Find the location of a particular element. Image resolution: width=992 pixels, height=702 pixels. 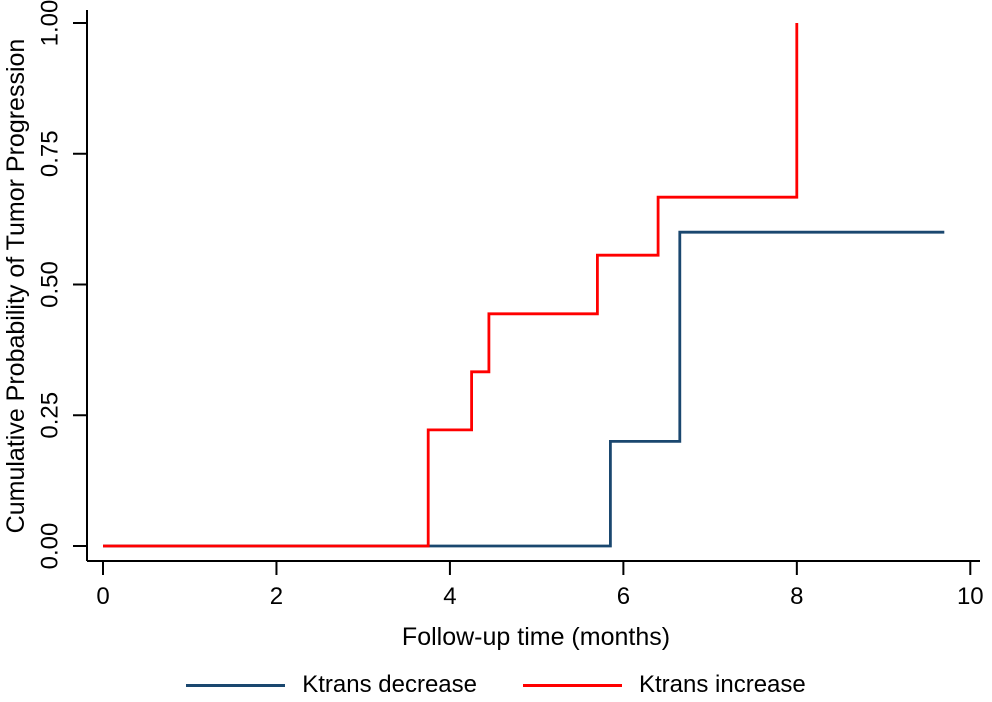

x-tick-label: 0 is located at coordinates (102, 596).